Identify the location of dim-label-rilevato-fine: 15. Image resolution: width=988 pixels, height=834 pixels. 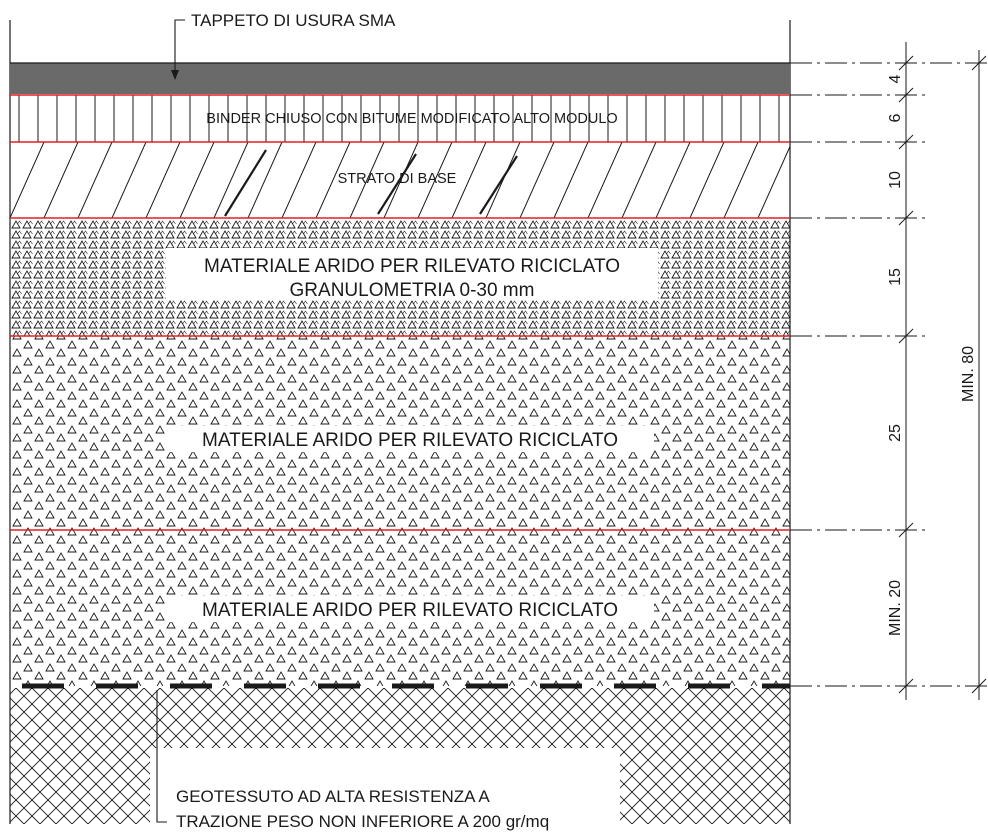
(895, 277).